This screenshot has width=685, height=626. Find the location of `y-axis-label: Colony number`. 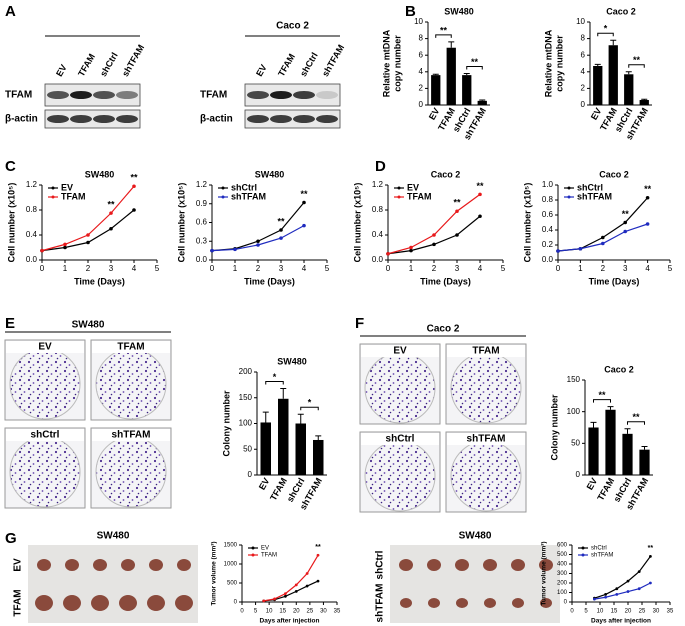

y-axis-label: Colony number is located at coordinates (226, 423).